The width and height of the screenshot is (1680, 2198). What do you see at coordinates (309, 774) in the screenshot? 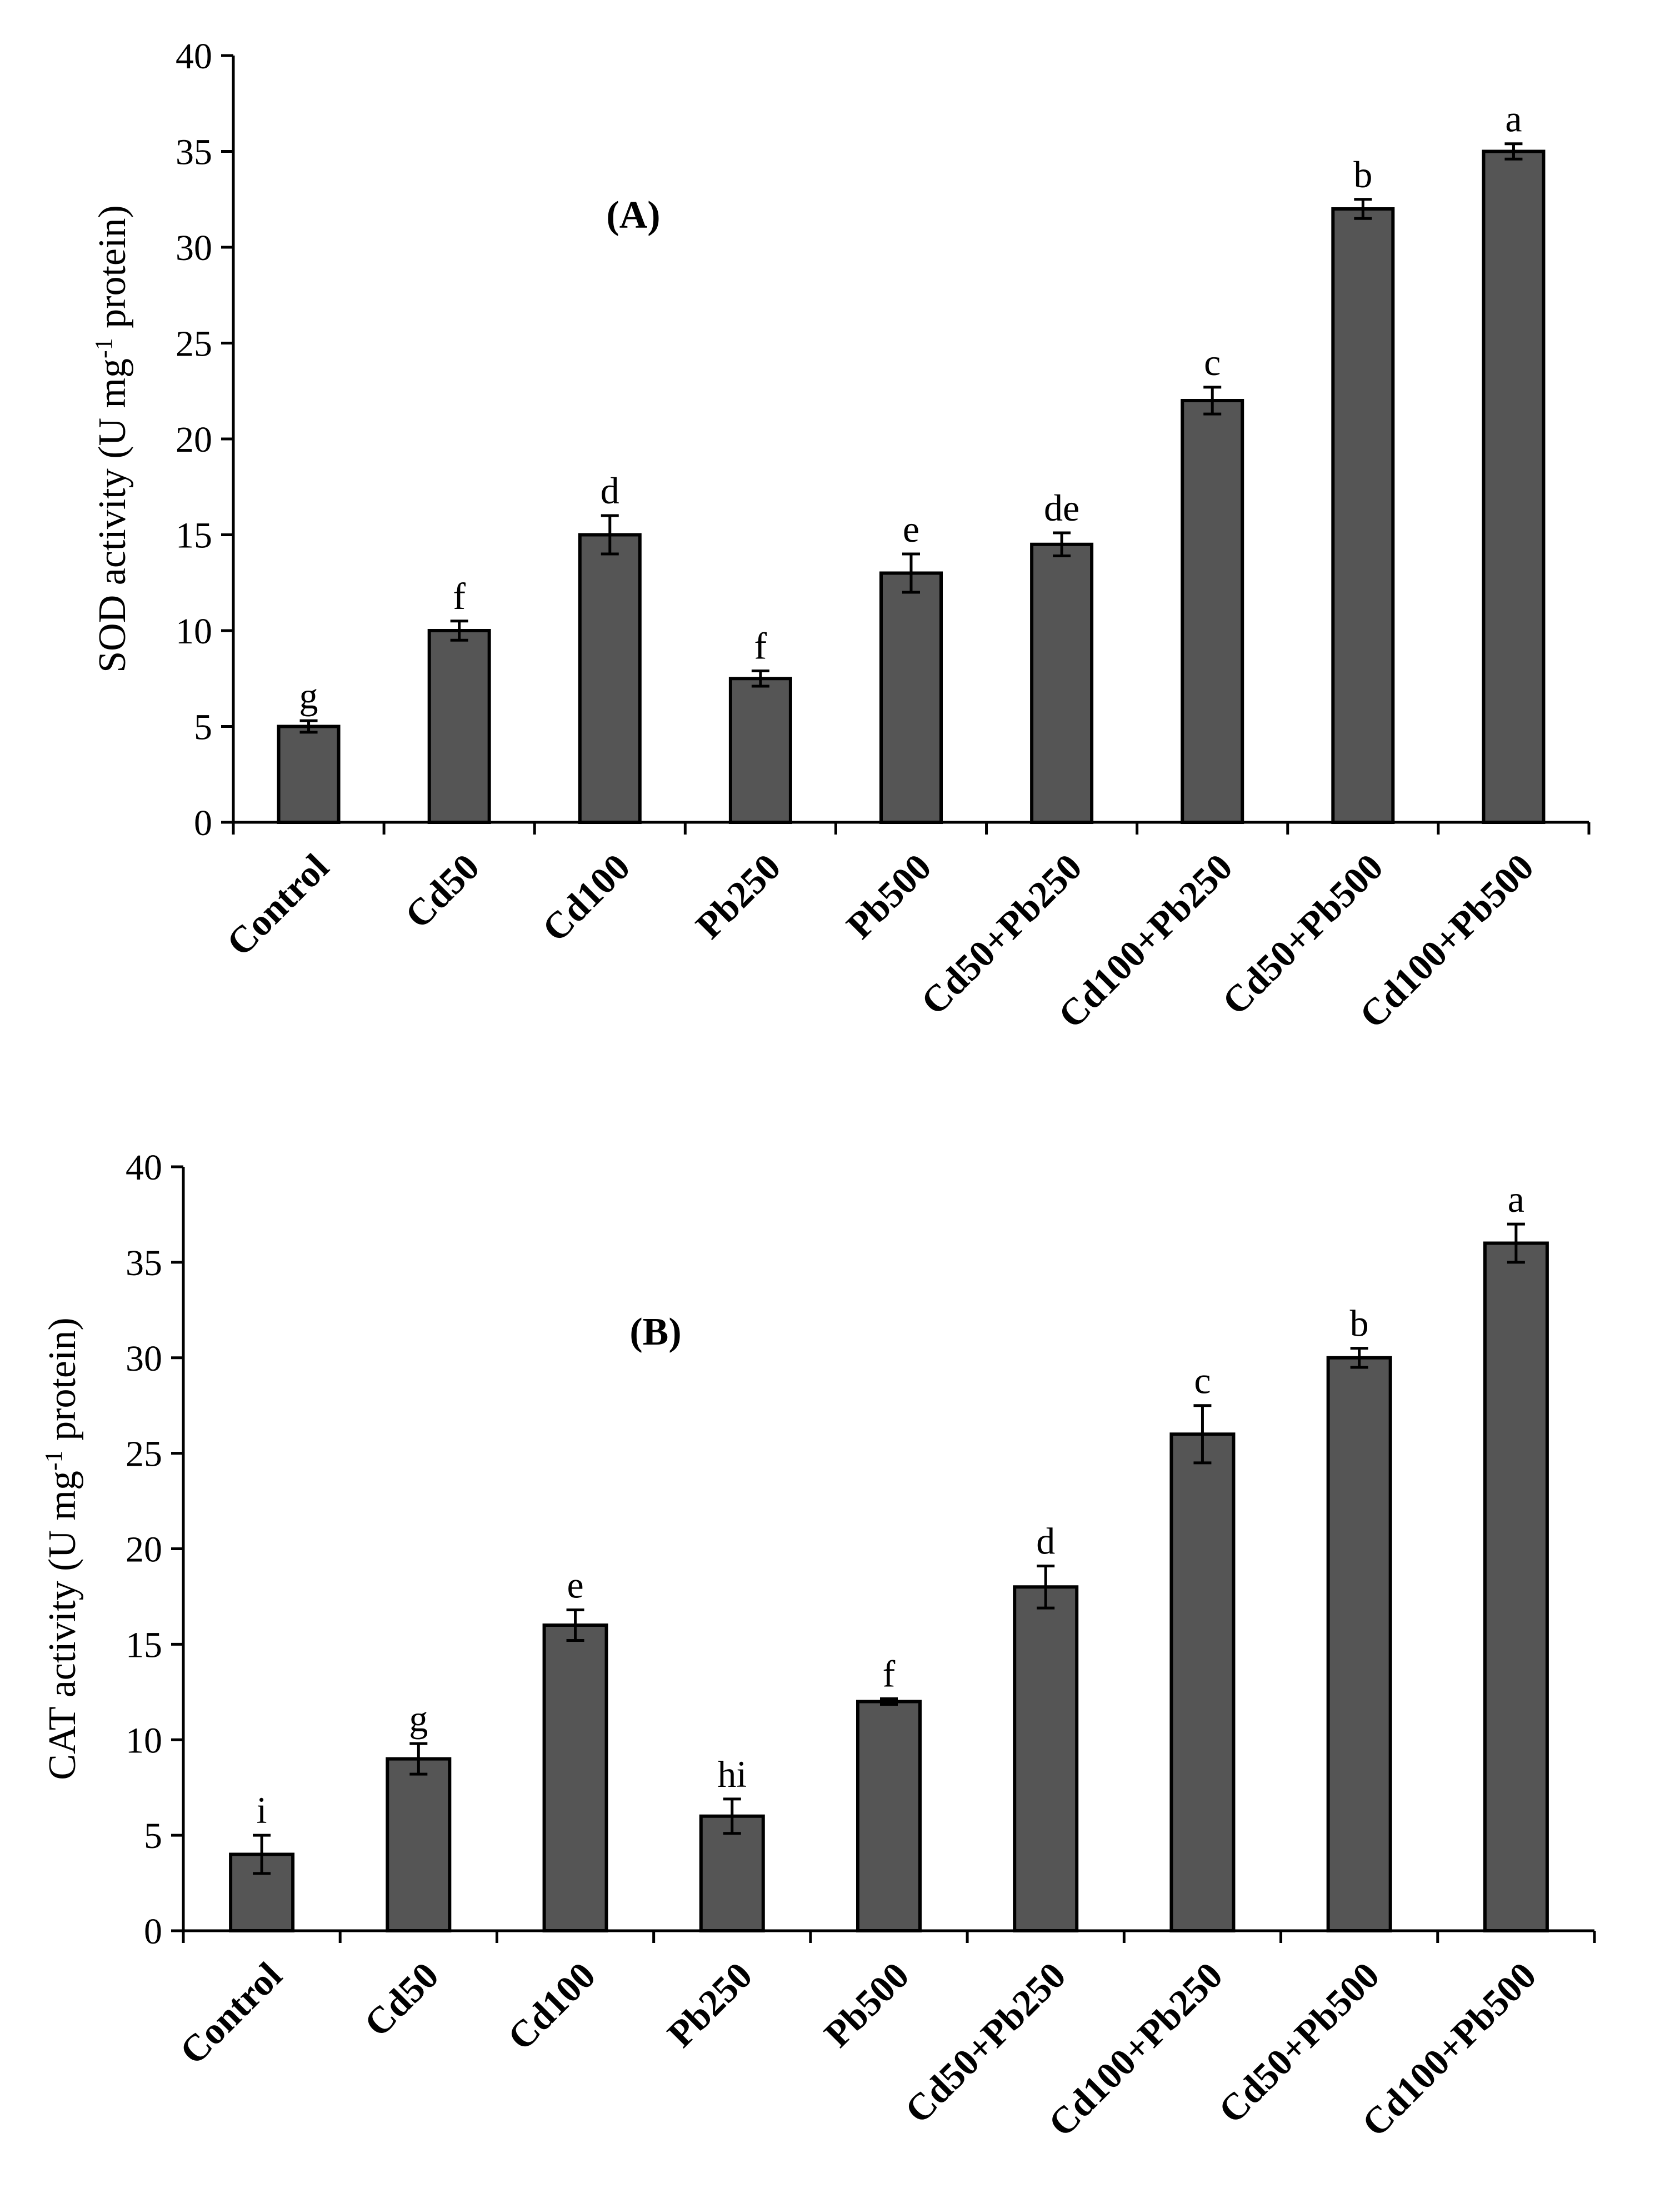
I see `bar-control` at bounding box center [309, 774].